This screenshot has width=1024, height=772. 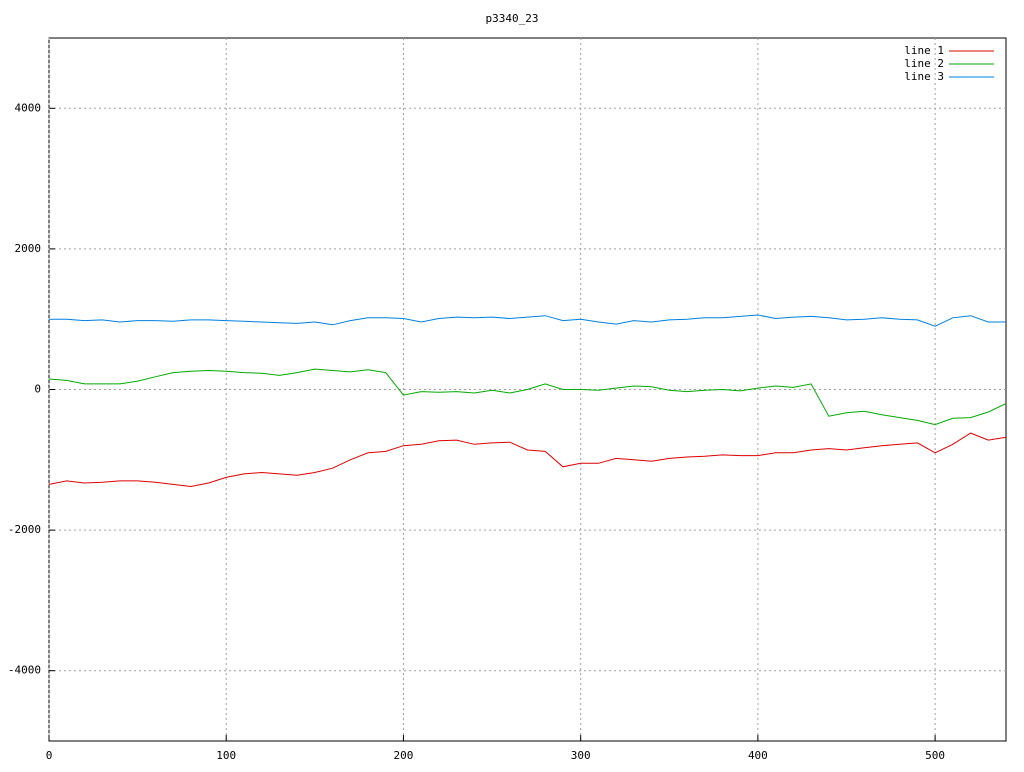 I want to click on x-tick-label: 400, so click(x=758, y=755).